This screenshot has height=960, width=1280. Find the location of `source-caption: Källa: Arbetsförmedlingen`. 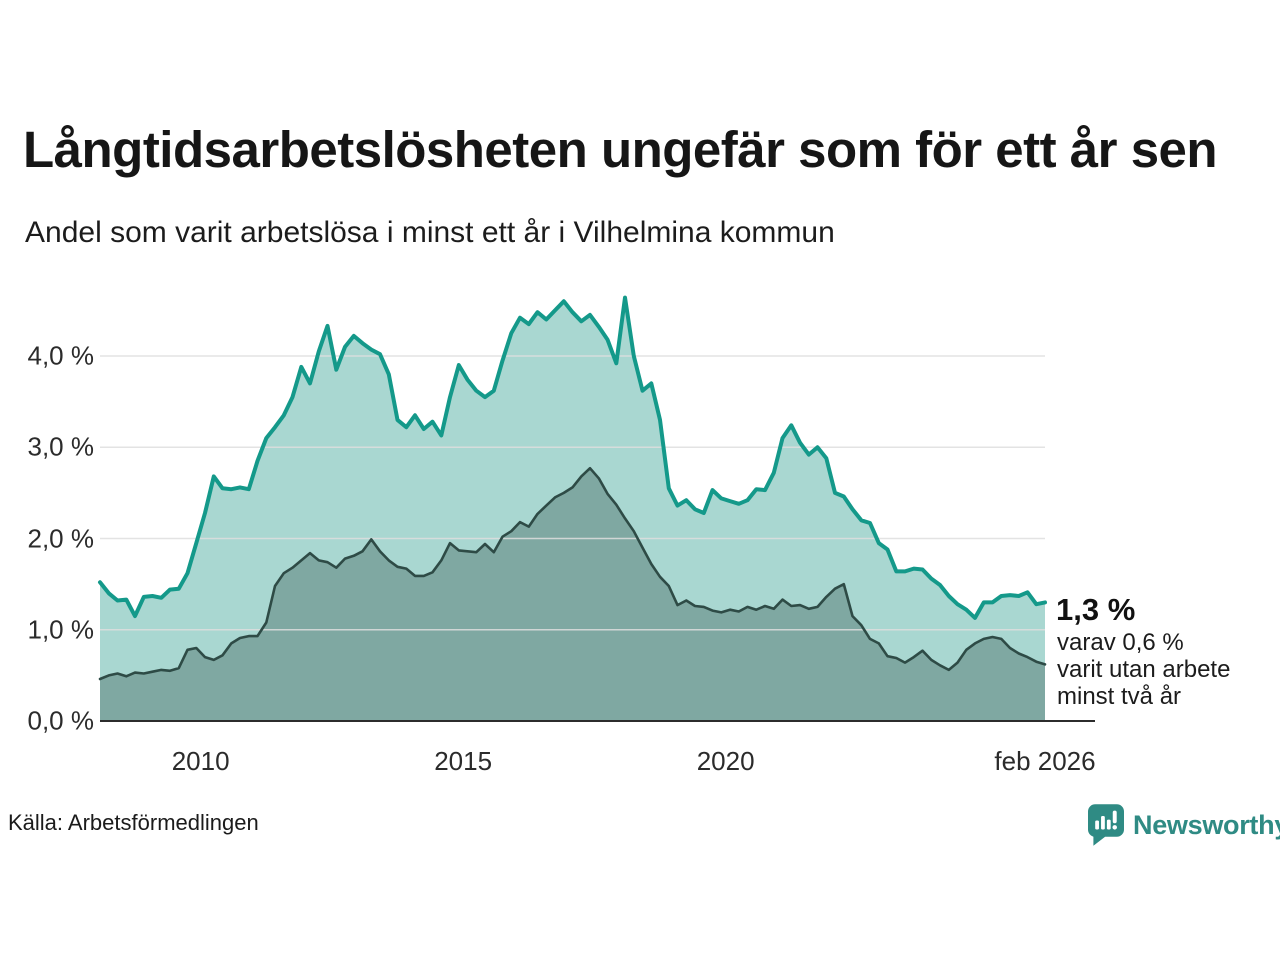

source-caption: Källa: Arbetsförmedlingen is located at coordinates (133, 822).